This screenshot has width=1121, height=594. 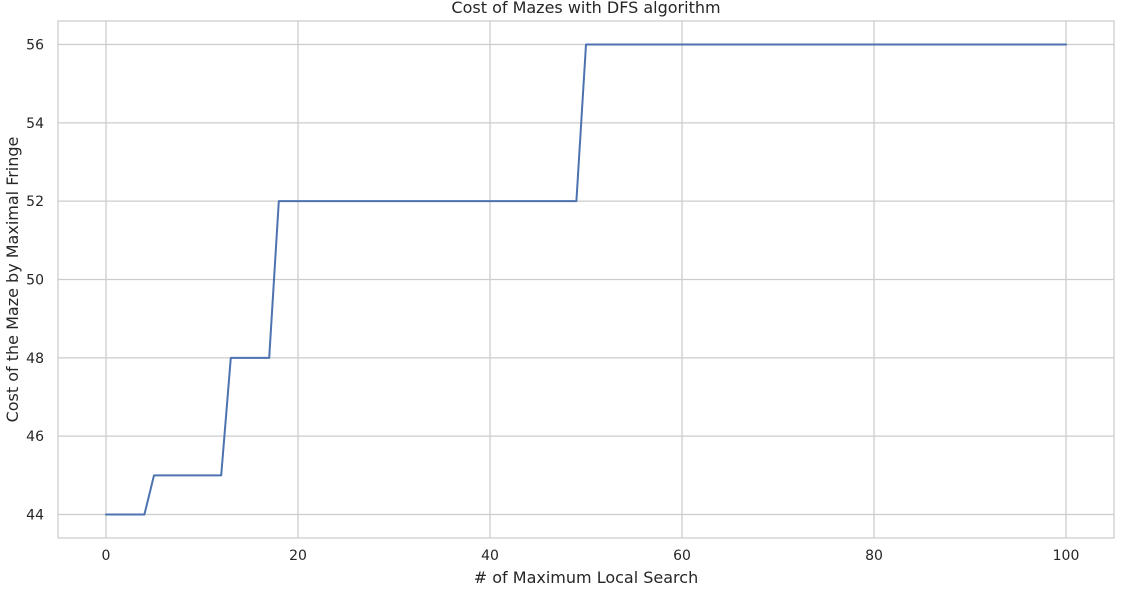 What do you see at coordinates (35, 202) in the screenshot?
I see `y-tick-label: 52` at bounding box center [35, 202].